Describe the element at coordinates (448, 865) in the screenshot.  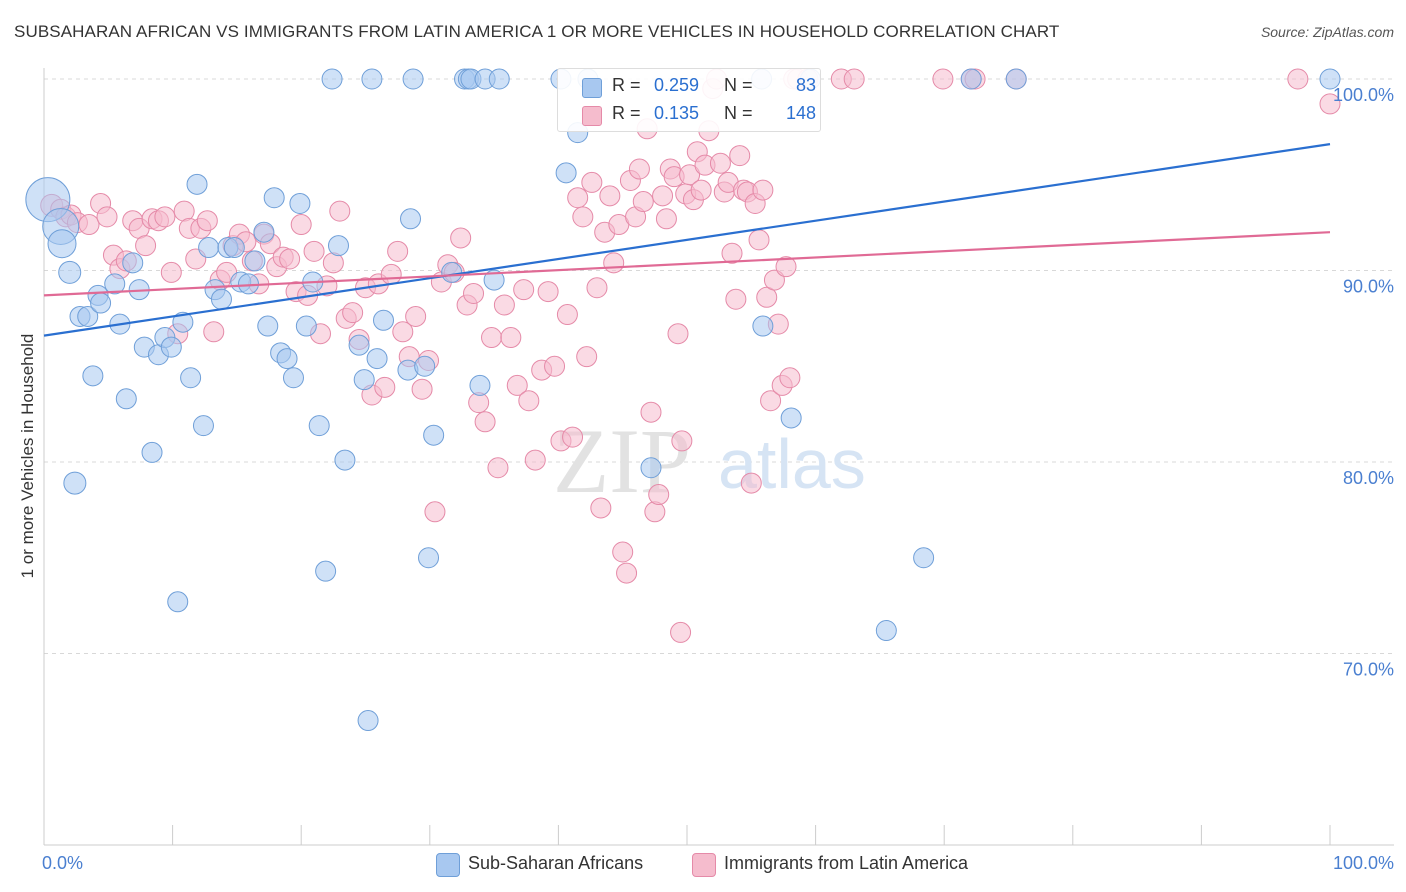
I see `bottom-legend-swatch-blue` at that location.